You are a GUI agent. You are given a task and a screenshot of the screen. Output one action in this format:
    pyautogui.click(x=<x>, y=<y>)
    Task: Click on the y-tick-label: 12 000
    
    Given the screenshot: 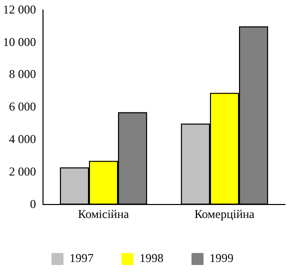 What is the action you would take?
    pyautogui.click(x=19, y=9)
    